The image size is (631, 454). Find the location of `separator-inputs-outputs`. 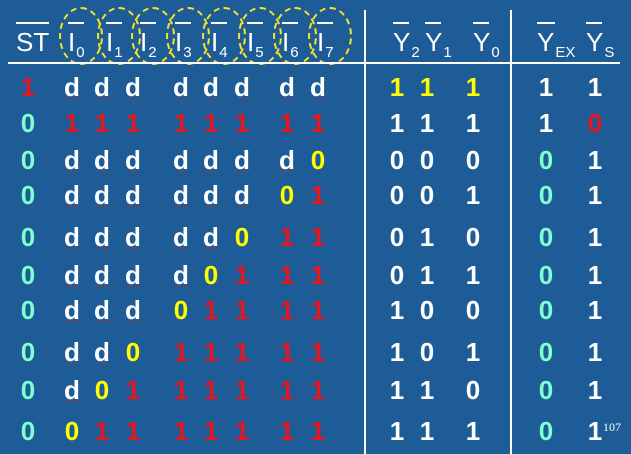

separator-inputs-outputs is located at coordinates (365, 232).